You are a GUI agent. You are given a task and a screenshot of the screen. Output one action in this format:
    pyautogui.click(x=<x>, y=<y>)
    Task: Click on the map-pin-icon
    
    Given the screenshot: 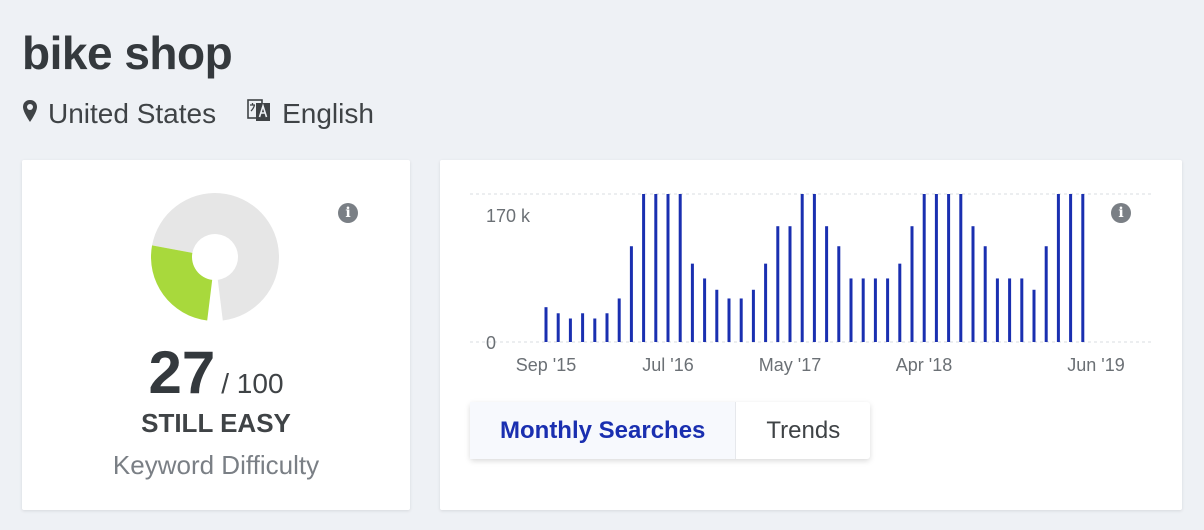 What is the action you would take?
    pyautogui.click(x=30, y=114)
    